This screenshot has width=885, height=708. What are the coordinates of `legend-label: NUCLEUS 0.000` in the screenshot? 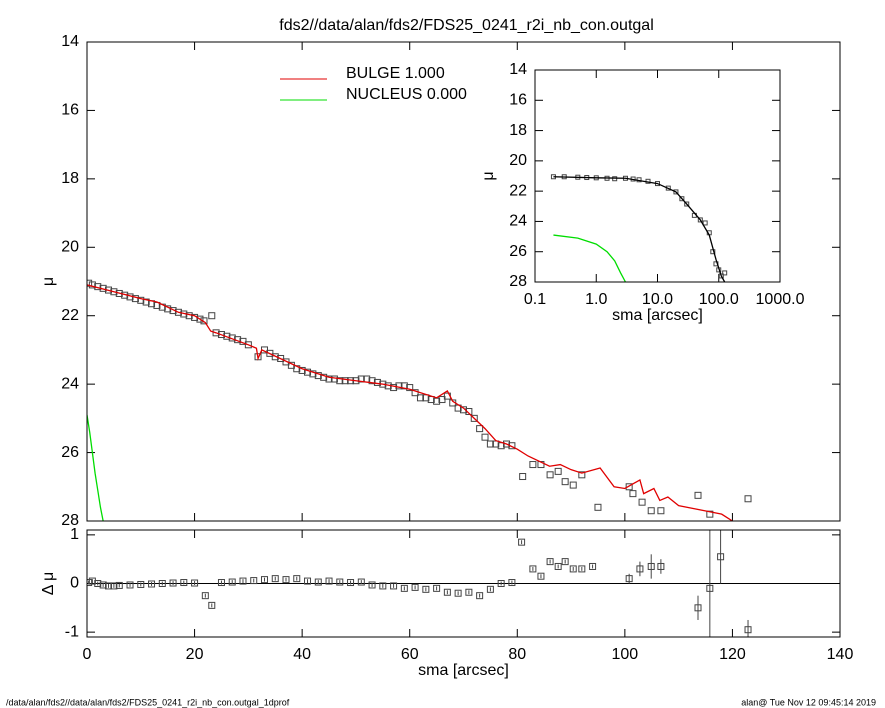 It's located at (406, 94).